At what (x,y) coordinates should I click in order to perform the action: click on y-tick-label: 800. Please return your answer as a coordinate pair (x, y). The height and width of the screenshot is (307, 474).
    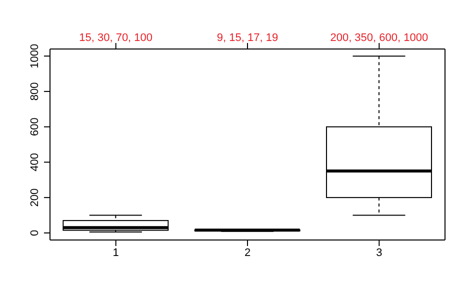
    Looking at the image, I should click on (35, 91).